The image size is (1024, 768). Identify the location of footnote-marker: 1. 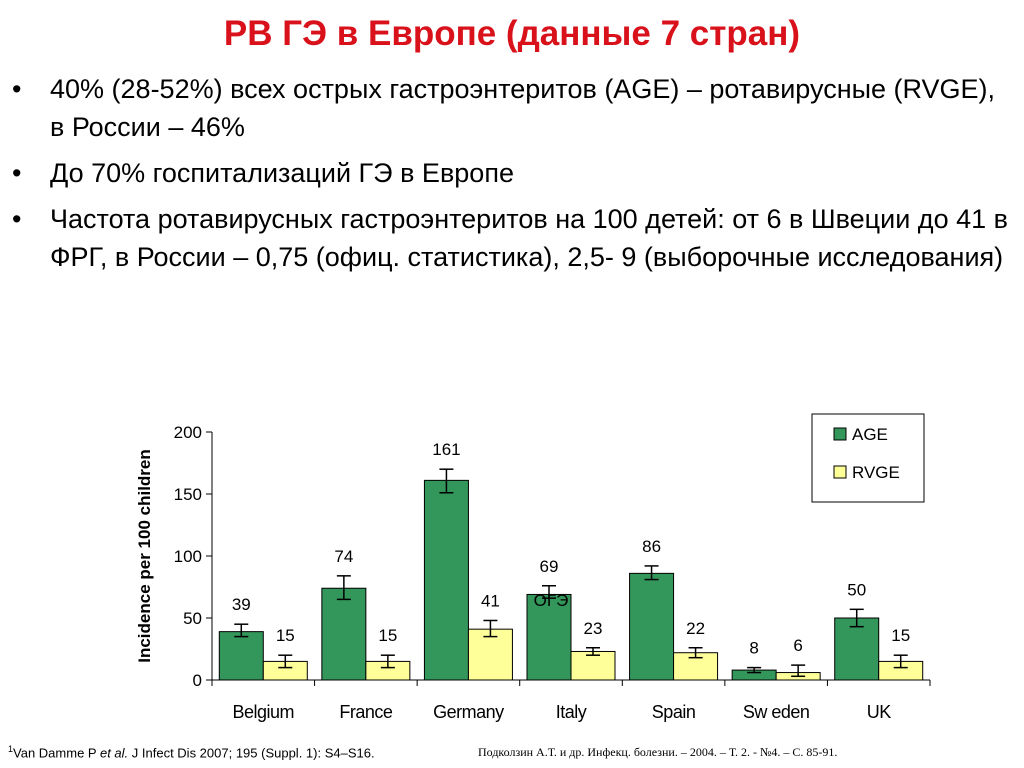
(11, 749).